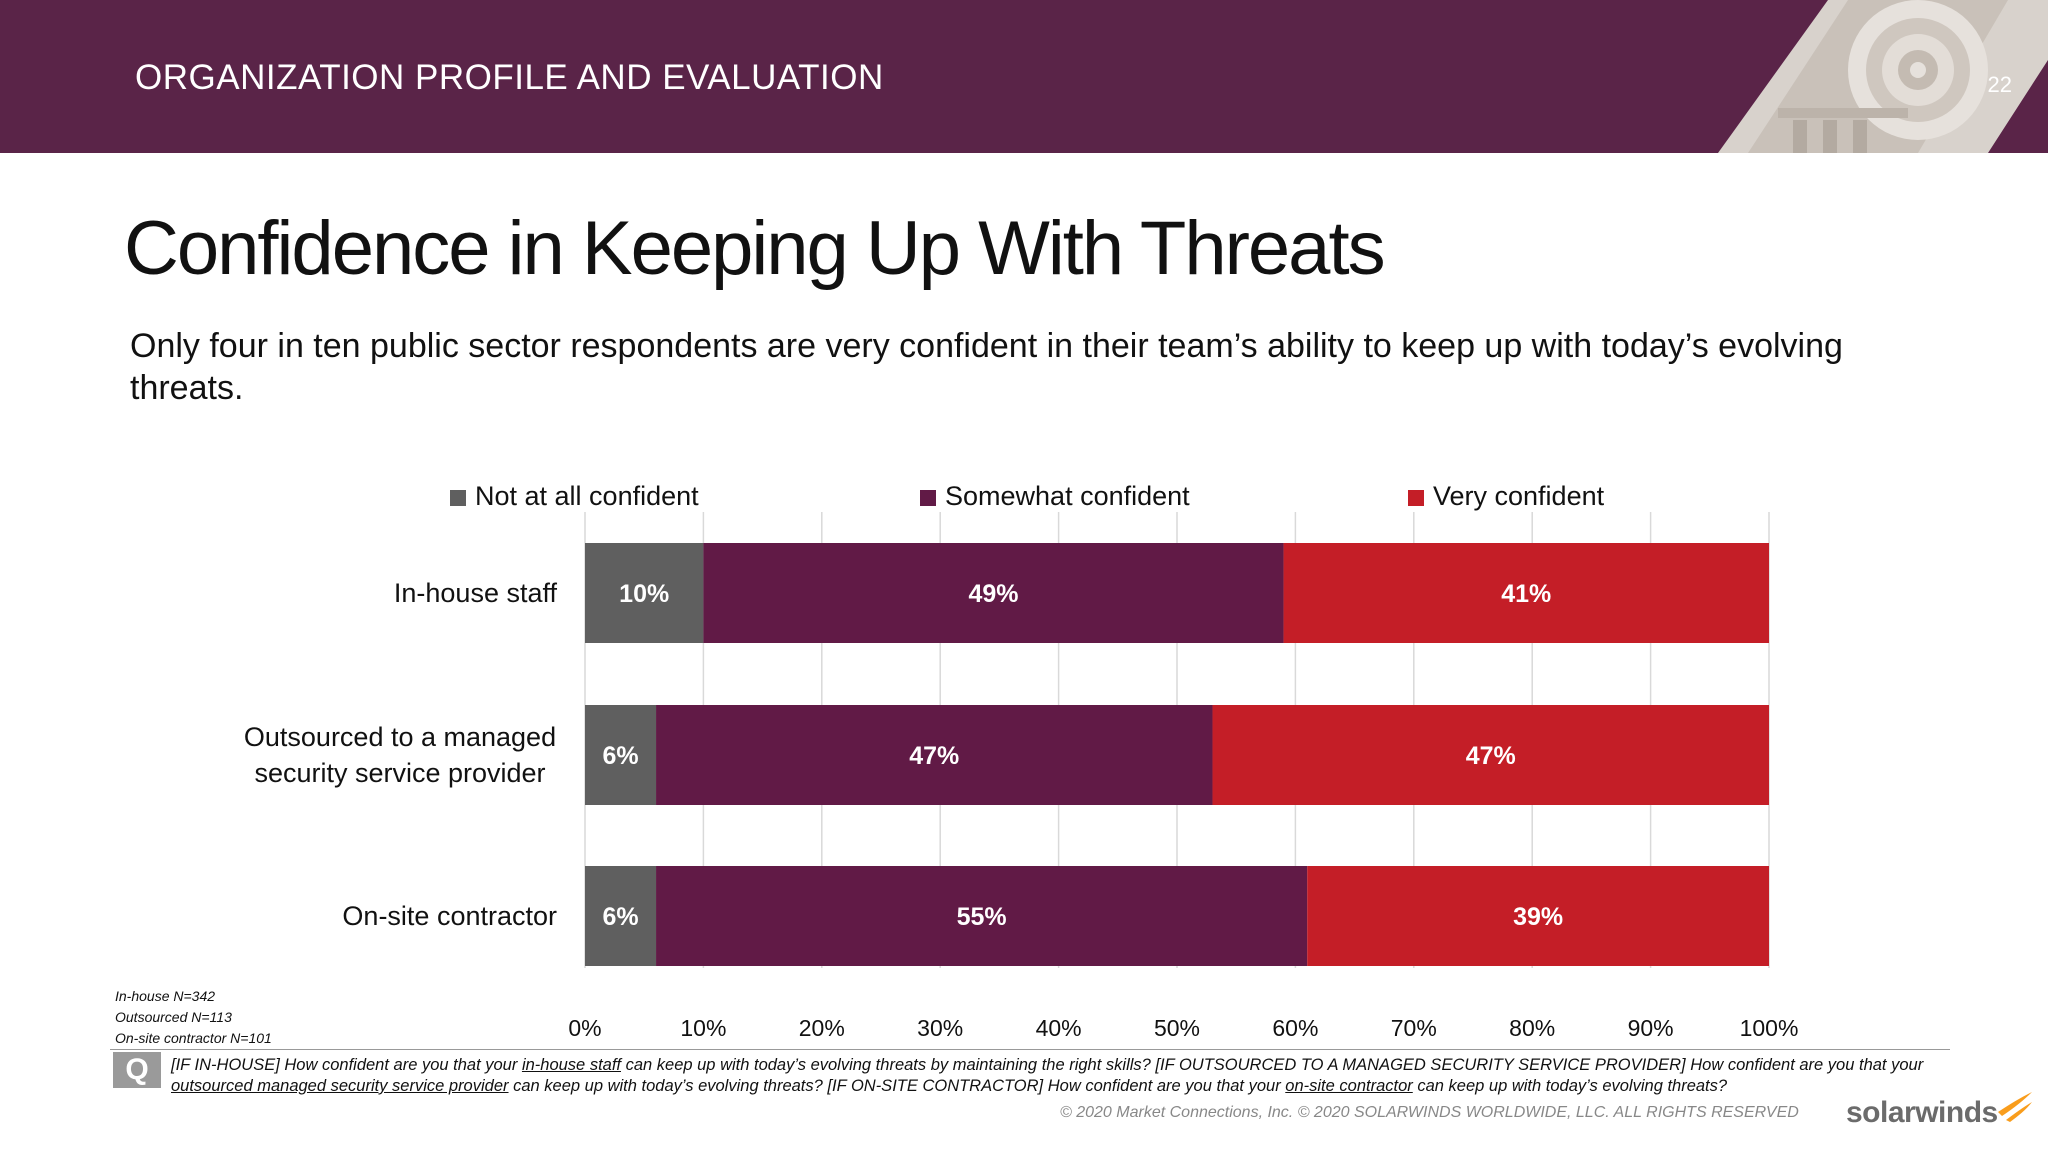 This screenshot has width=2048, height=1152. I want to click on bar-data-label: 55%, so click(982, 917).